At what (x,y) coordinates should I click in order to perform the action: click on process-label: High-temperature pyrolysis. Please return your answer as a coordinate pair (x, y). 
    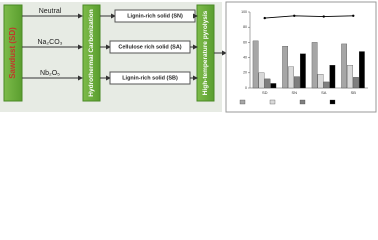
    Looking at the image, I should click on (205, 52).